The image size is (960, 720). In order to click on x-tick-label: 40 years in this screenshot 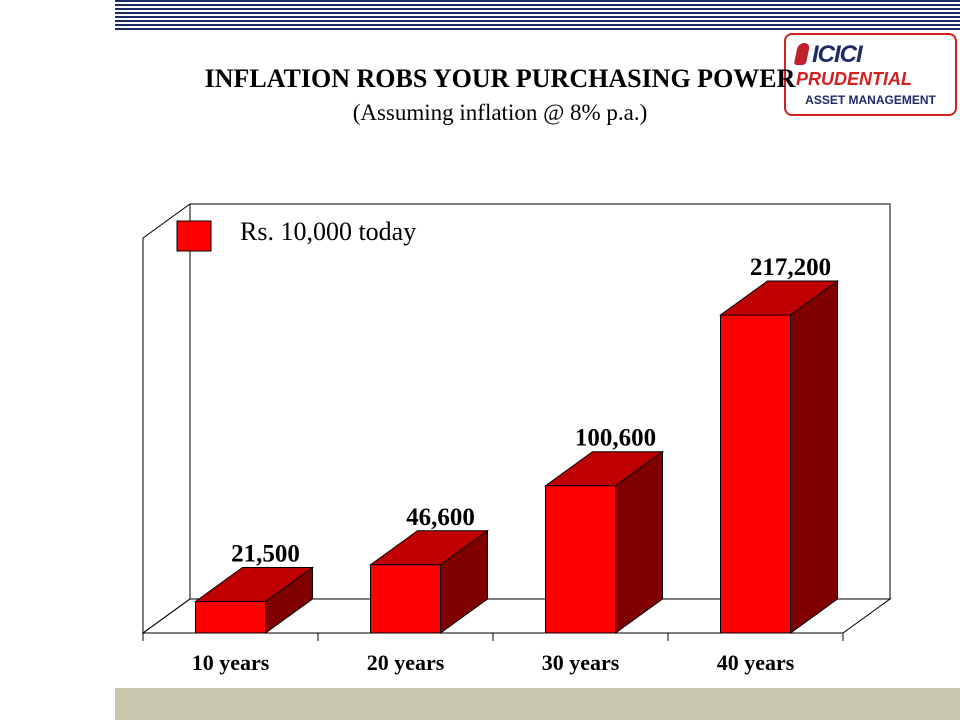, I will do `click(756, 662)`.